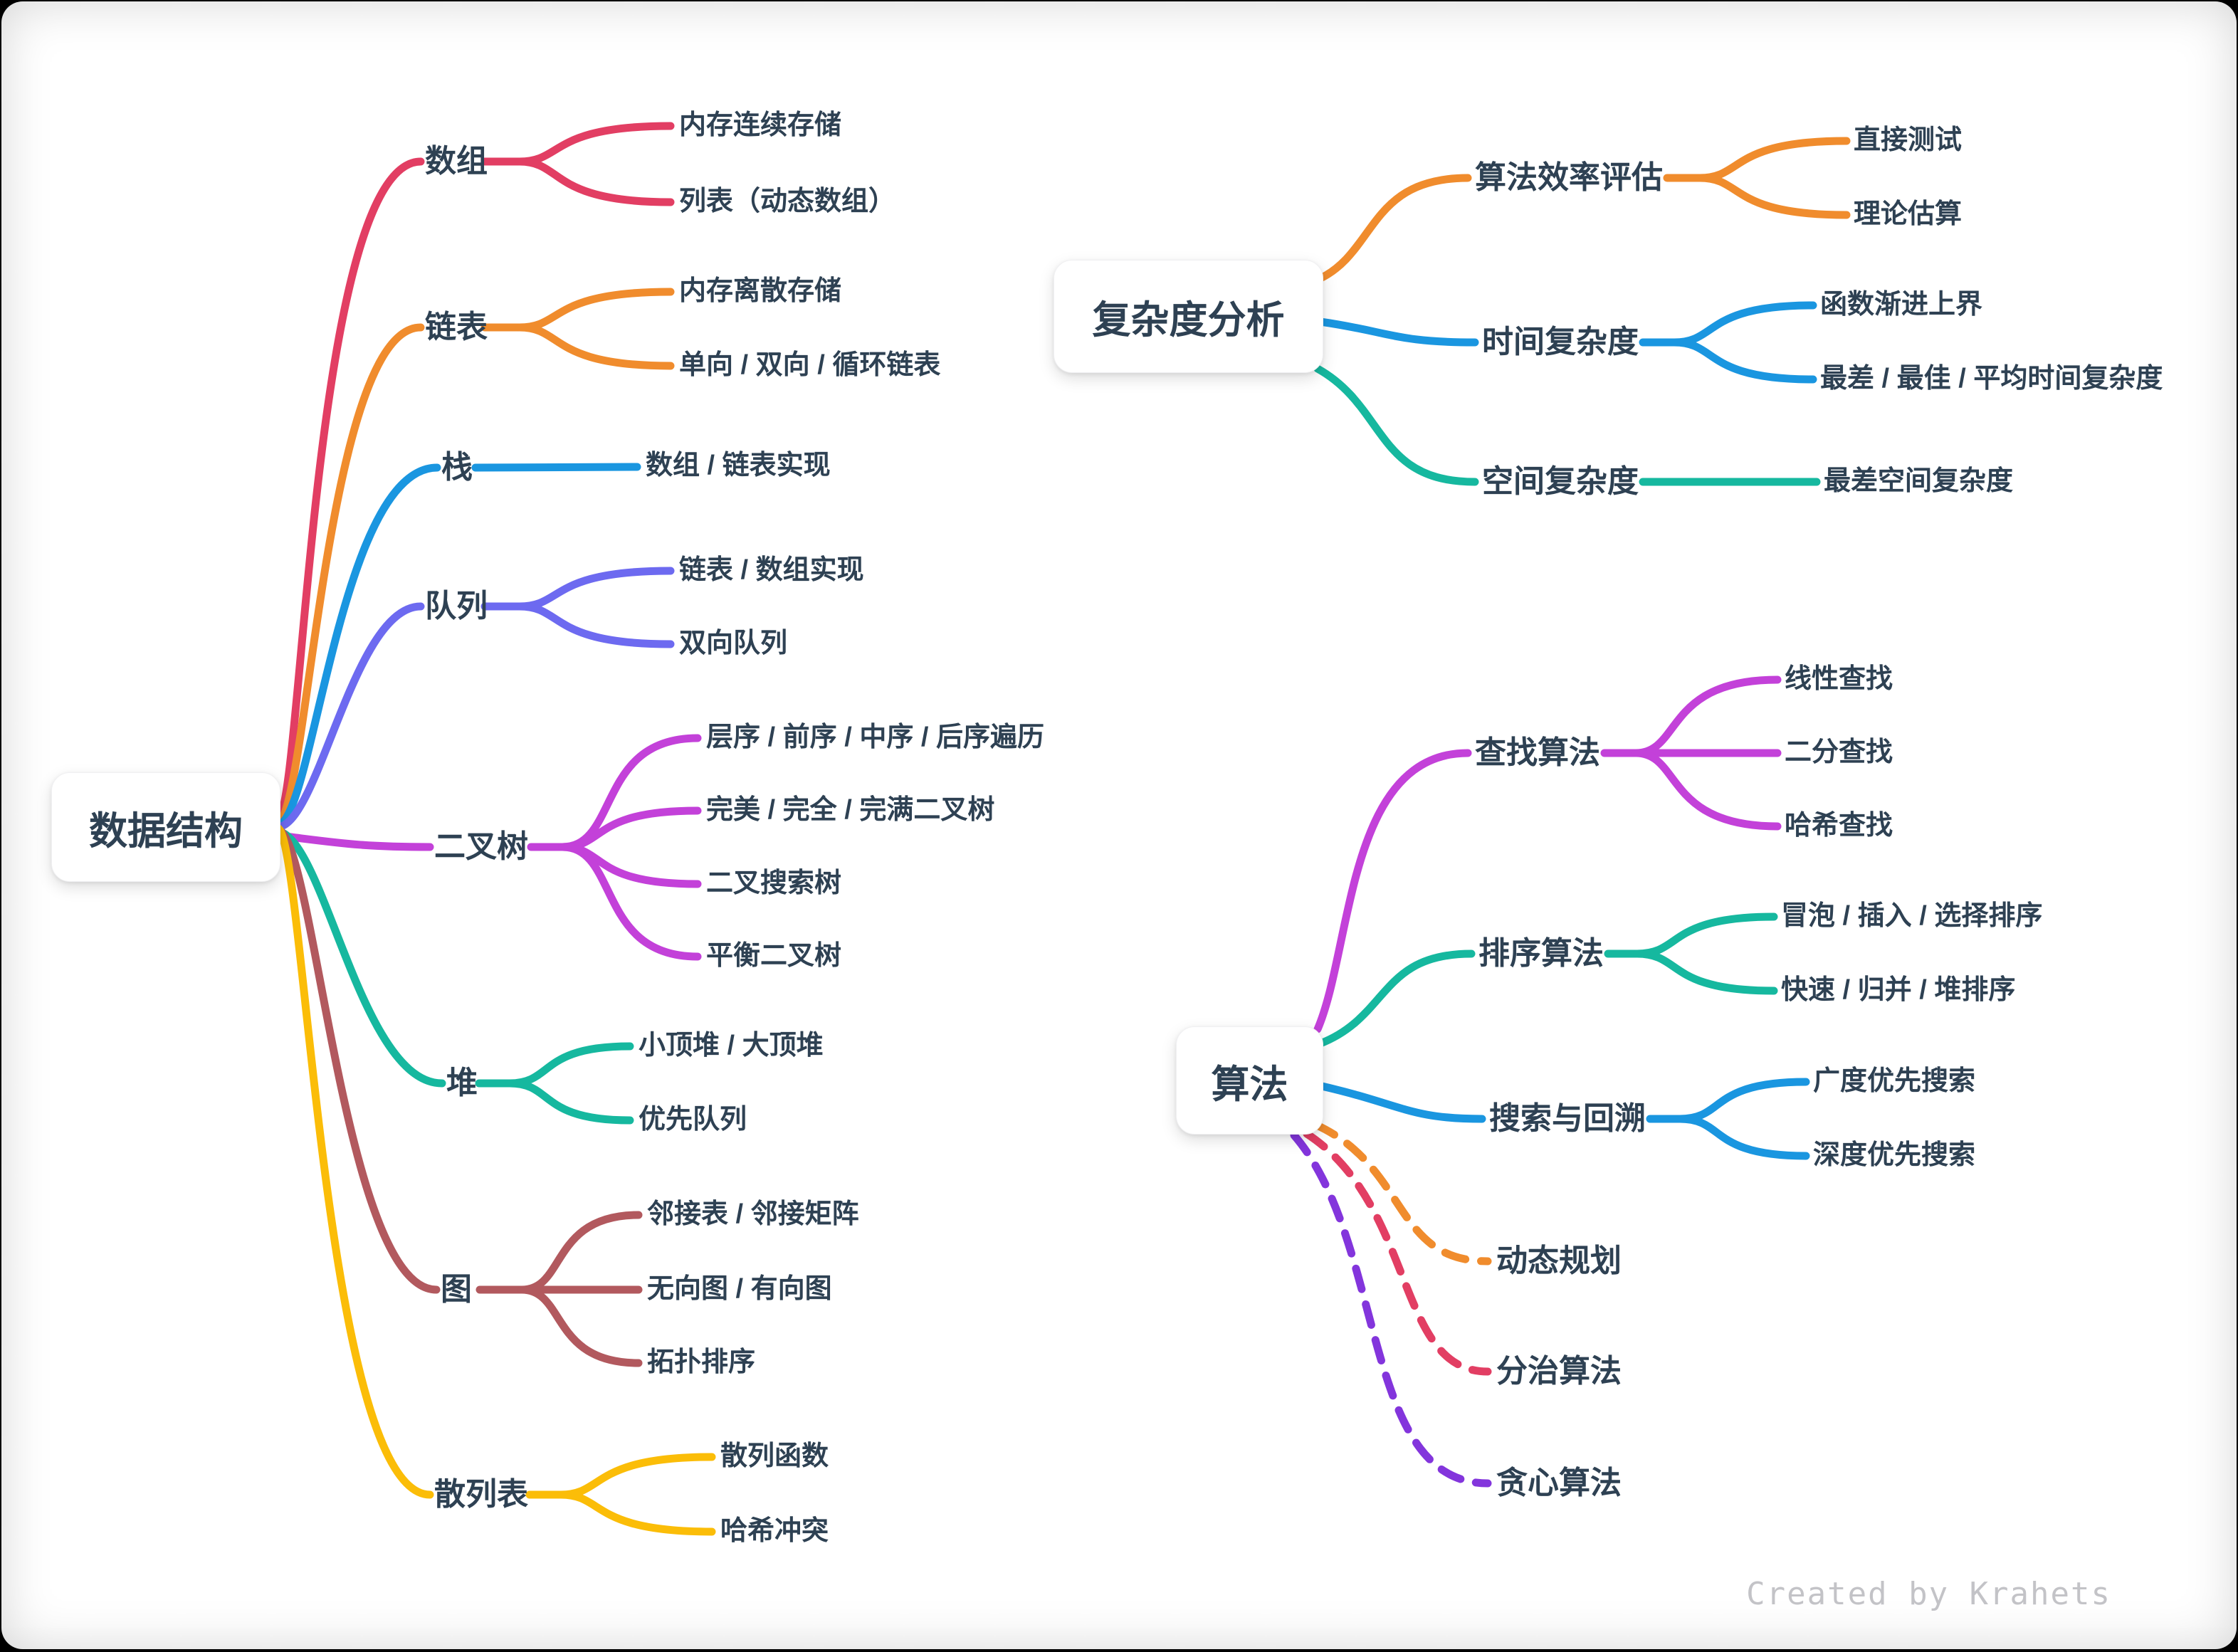 The width and height of the screenshot is (2238, 1652). What do you see at coordinates (1894, 1082) in the screenshot?
I see `node-bfs: 广度优先搜索` at bounding box center [1894, 1082].